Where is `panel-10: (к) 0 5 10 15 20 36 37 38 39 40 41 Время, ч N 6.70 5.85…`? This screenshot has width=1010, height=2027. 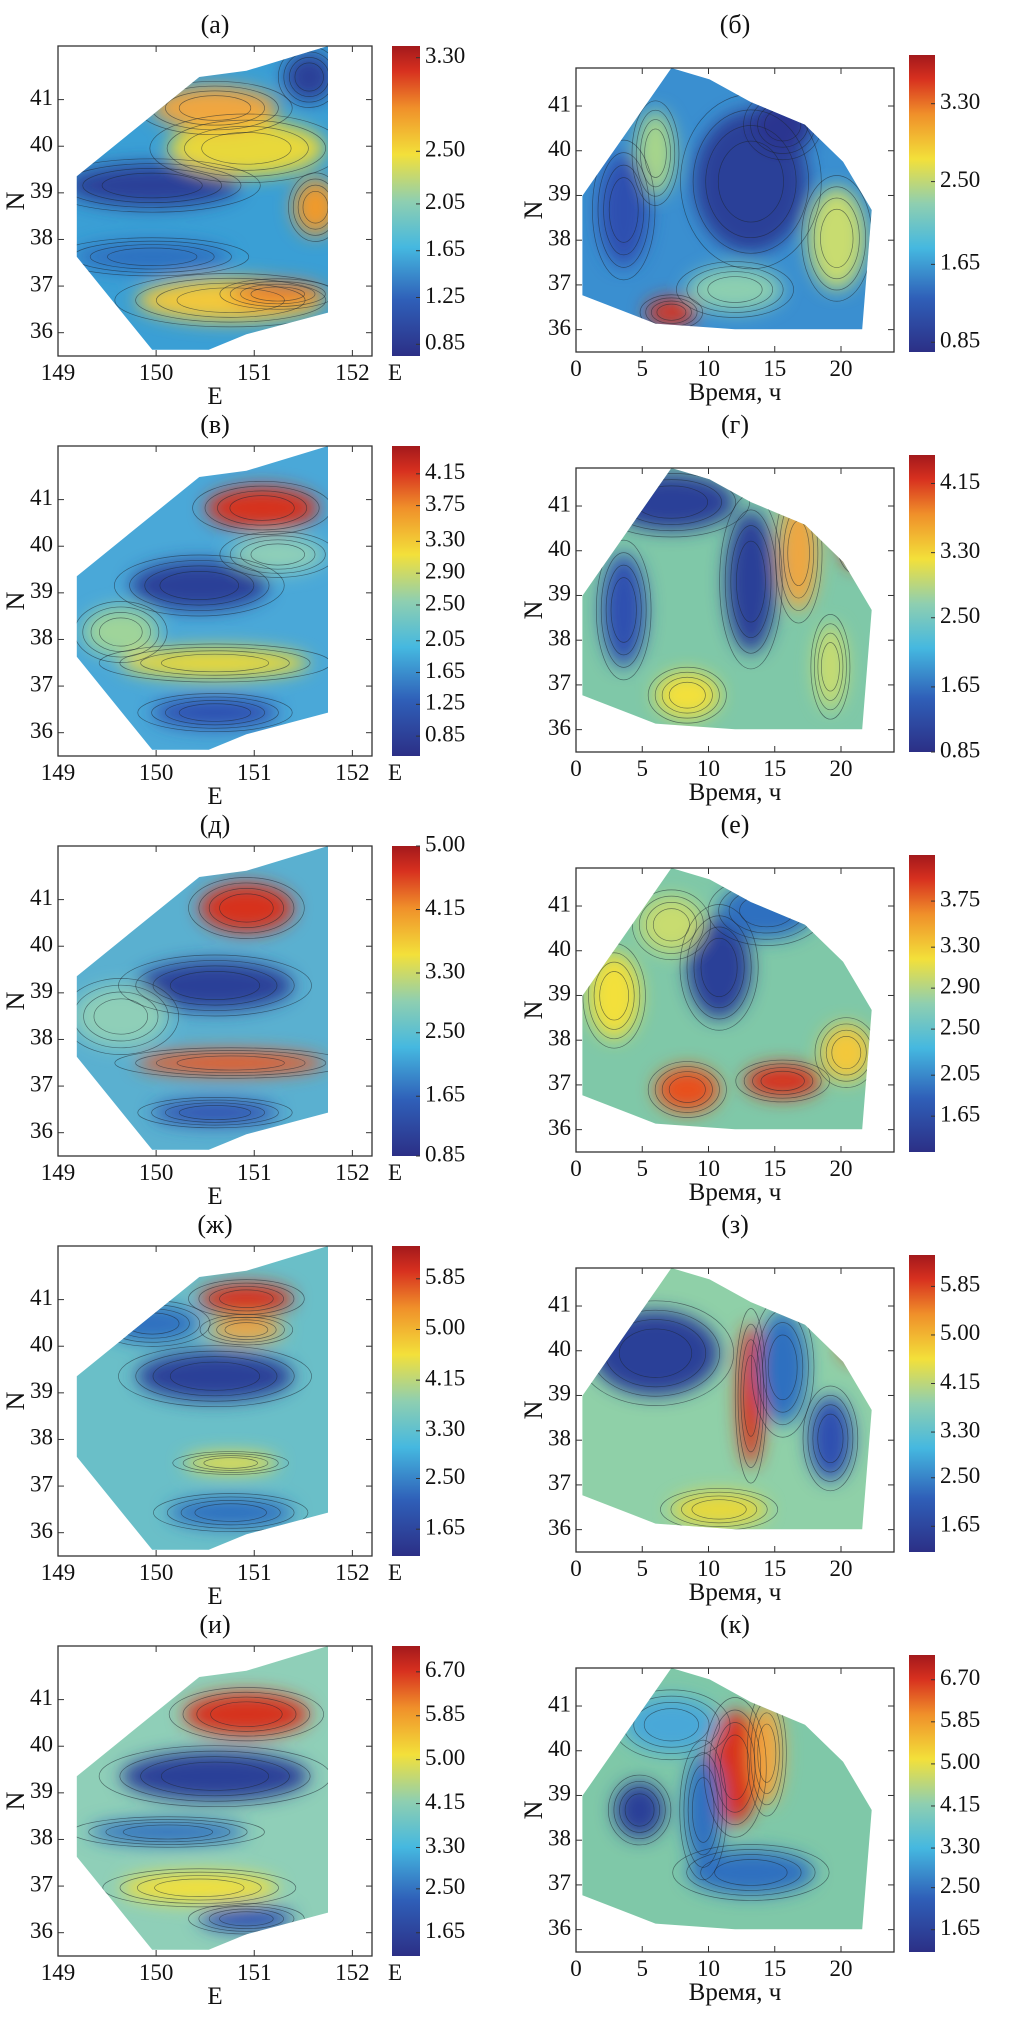 panel-10: (к) 0 5 10 15 20 36 37 38 39 40 41 Время, ч N 6.70 5.85… is located at coordinates (749, 1808).